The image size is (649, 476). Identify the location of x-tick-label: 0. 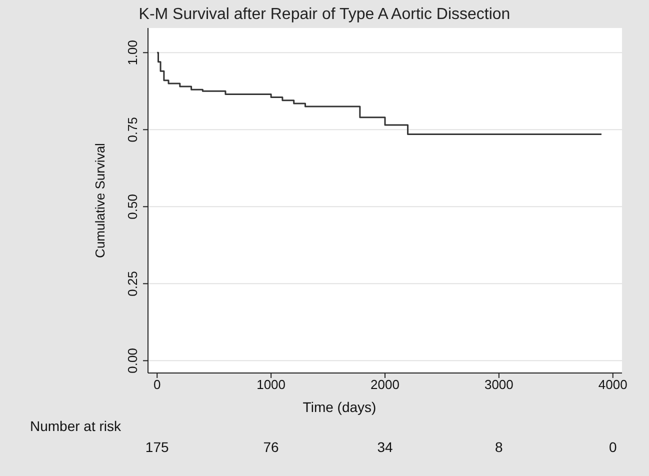
(157, 384).